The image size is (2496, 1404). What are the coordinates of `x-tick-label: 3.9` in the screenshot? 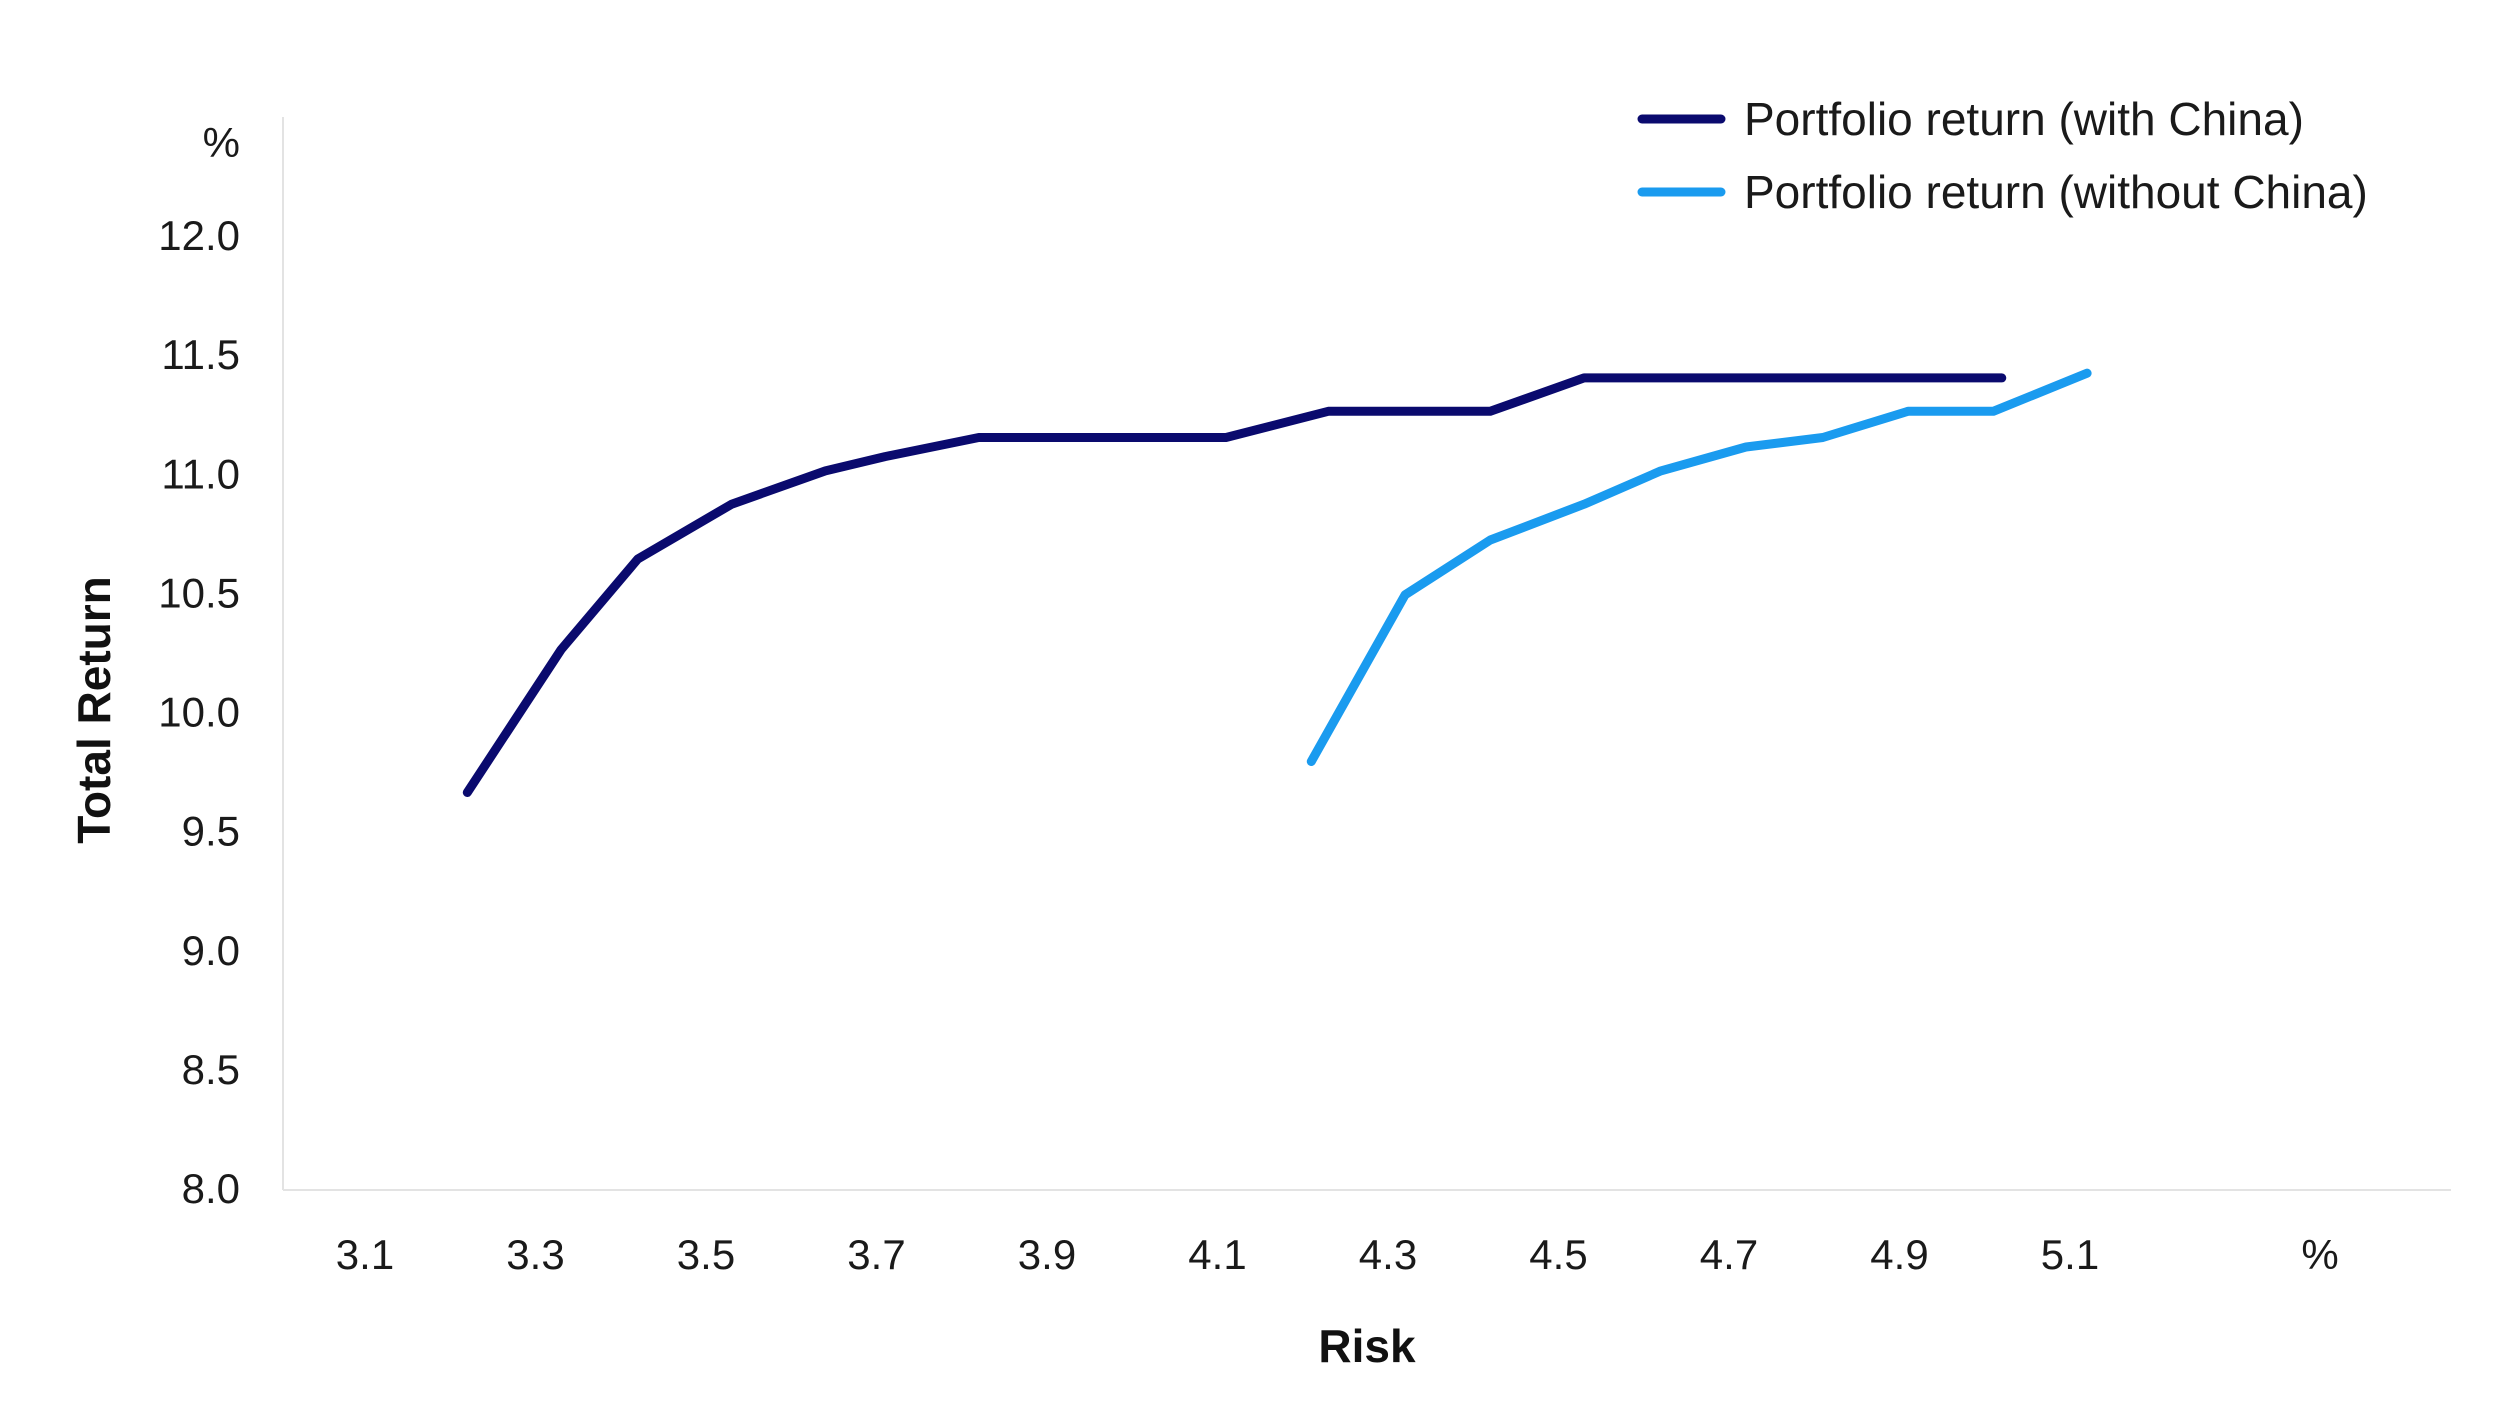 It's located at (1047, 1254).